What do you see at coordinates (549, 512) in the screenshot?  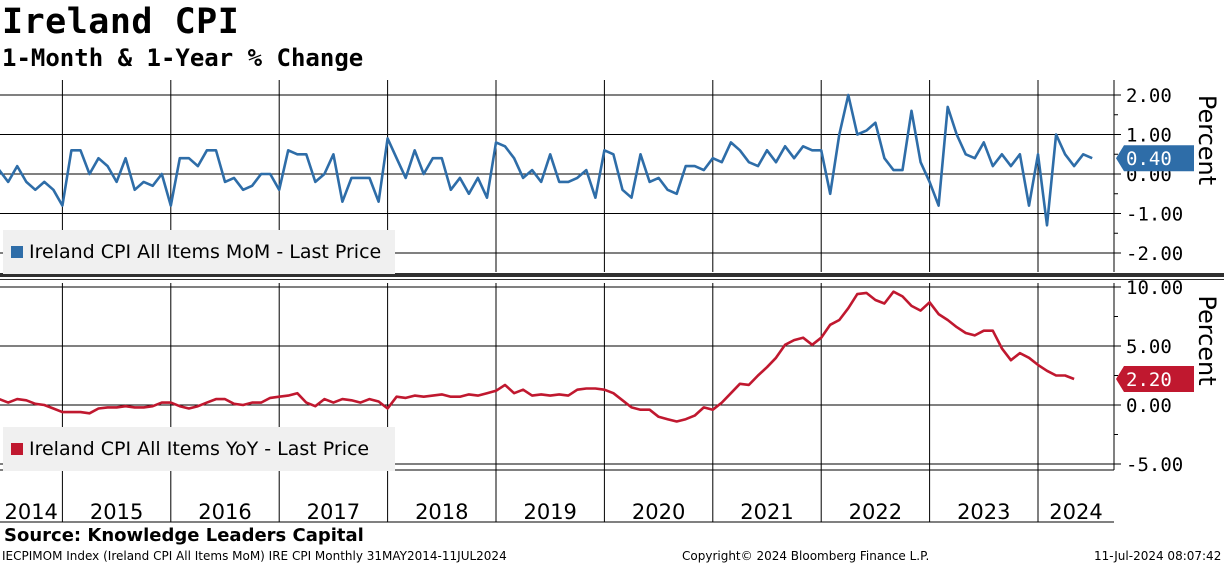 I see `x-tick-label: 2019` at bounding box center [549, 512].